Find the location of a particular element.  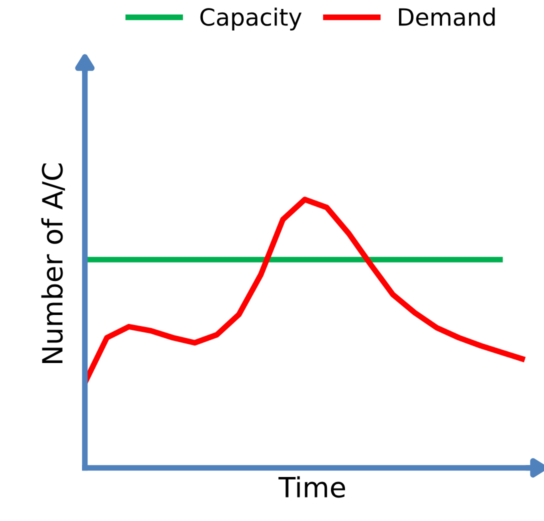

legend-label: Demand is located at coordinates (447, 17).